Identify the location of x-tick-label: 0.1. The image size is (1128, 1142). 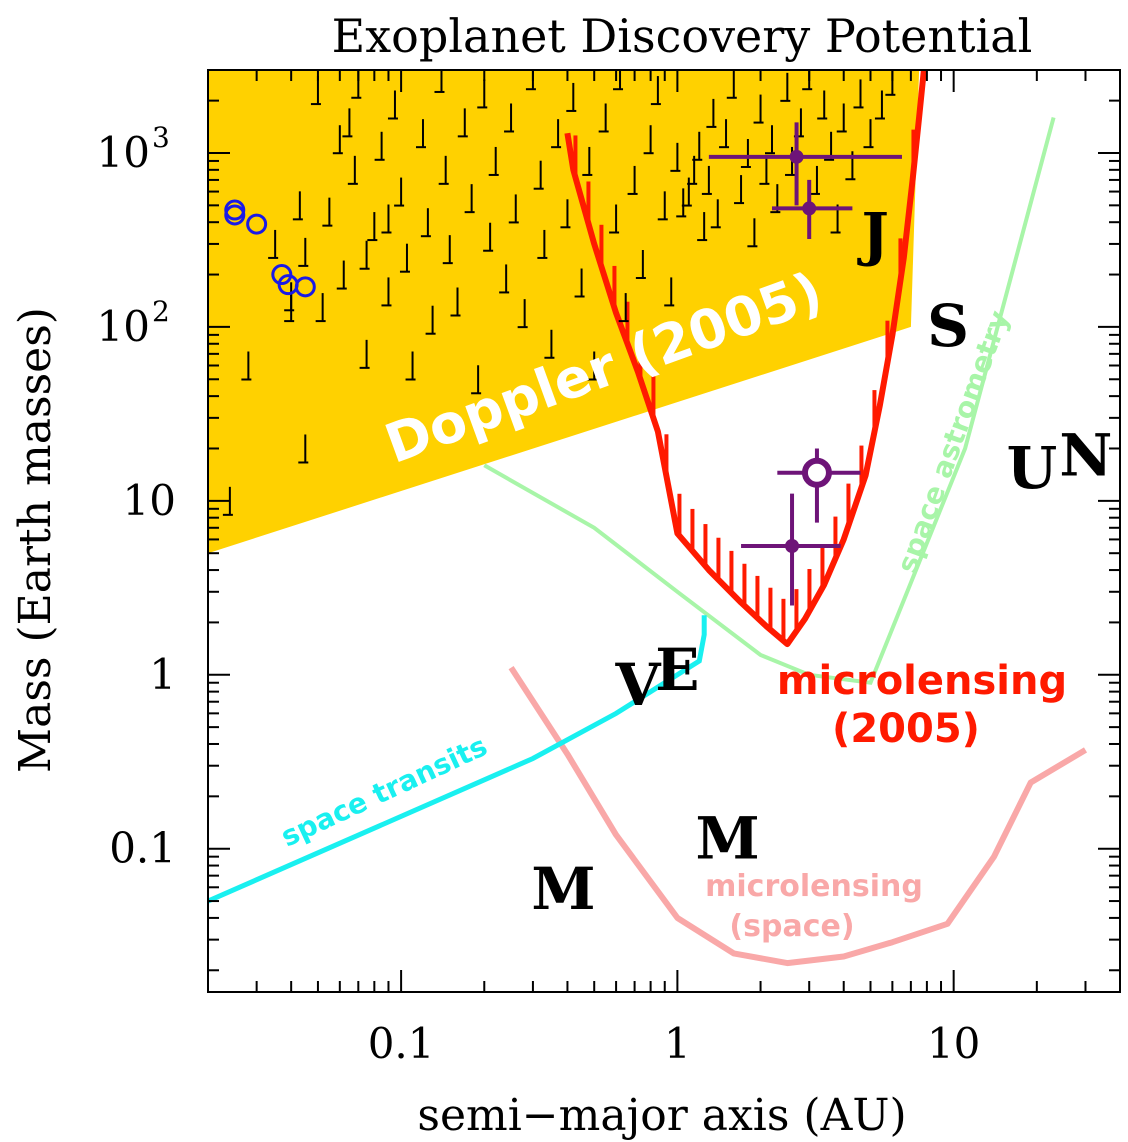
(401, 1043).